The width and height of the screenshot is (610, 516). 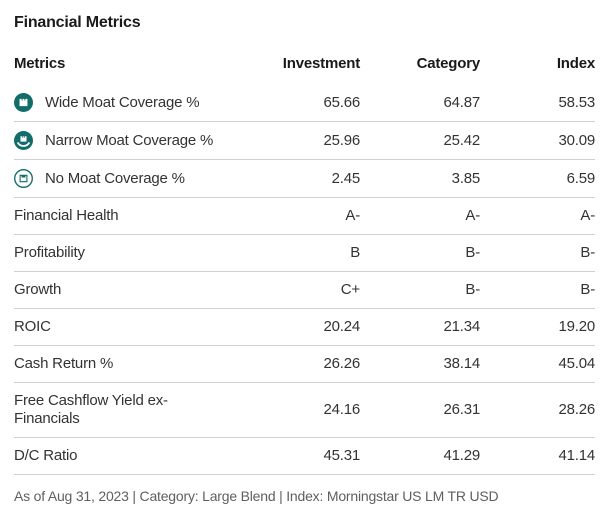 I want to click on metric-label: ROIC, so click(x=32, y=327).